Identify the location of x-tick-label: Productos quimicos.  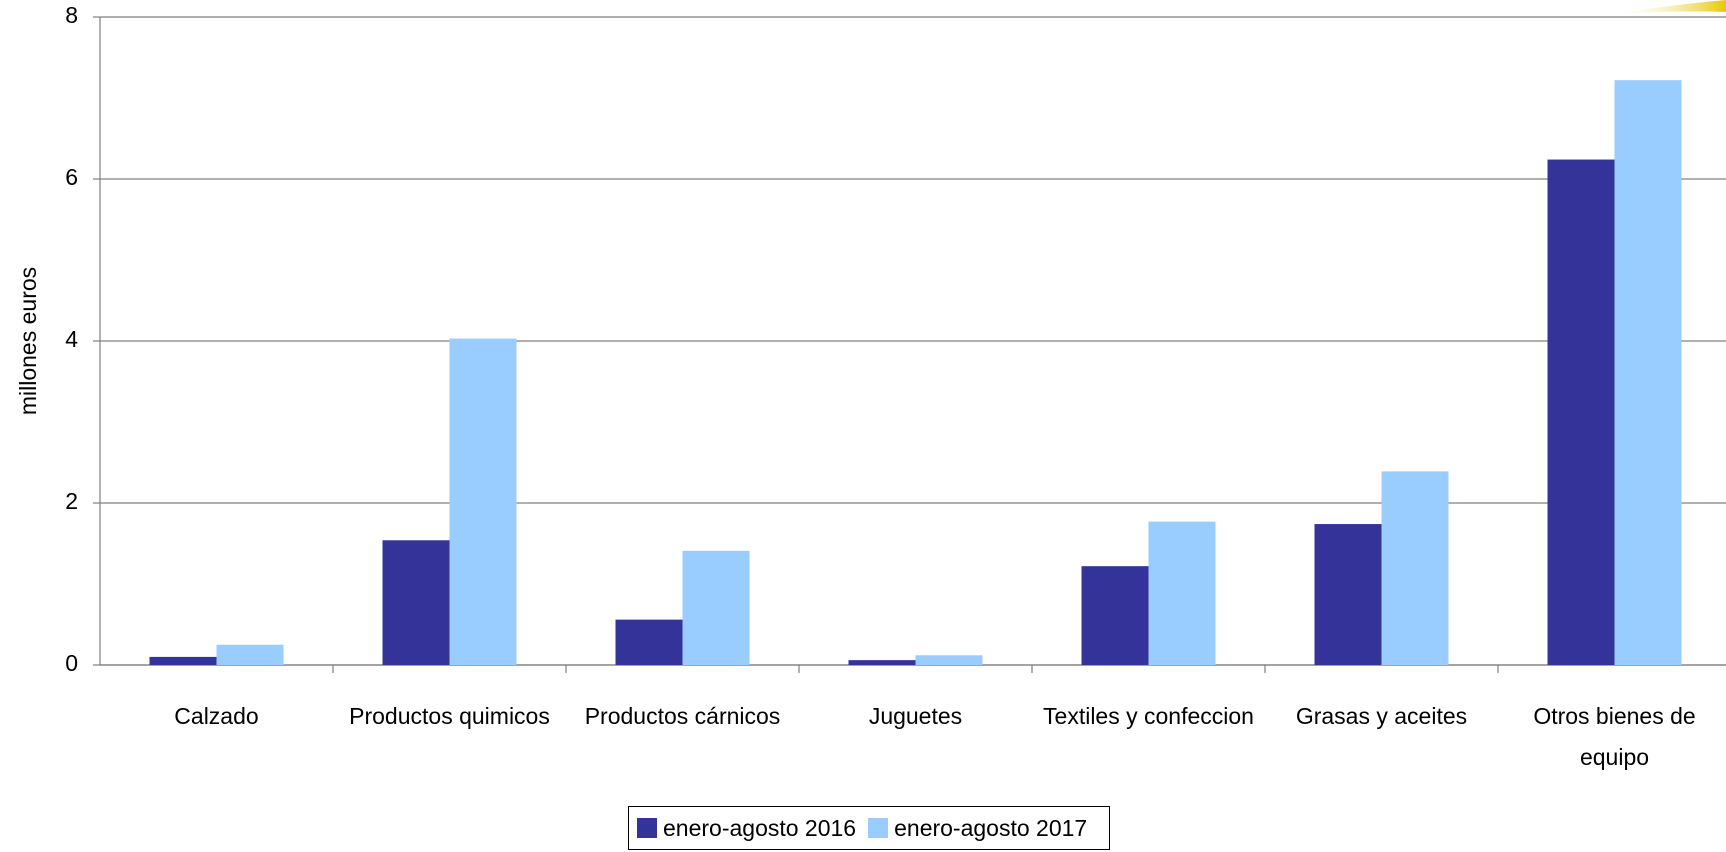
(449, 716).